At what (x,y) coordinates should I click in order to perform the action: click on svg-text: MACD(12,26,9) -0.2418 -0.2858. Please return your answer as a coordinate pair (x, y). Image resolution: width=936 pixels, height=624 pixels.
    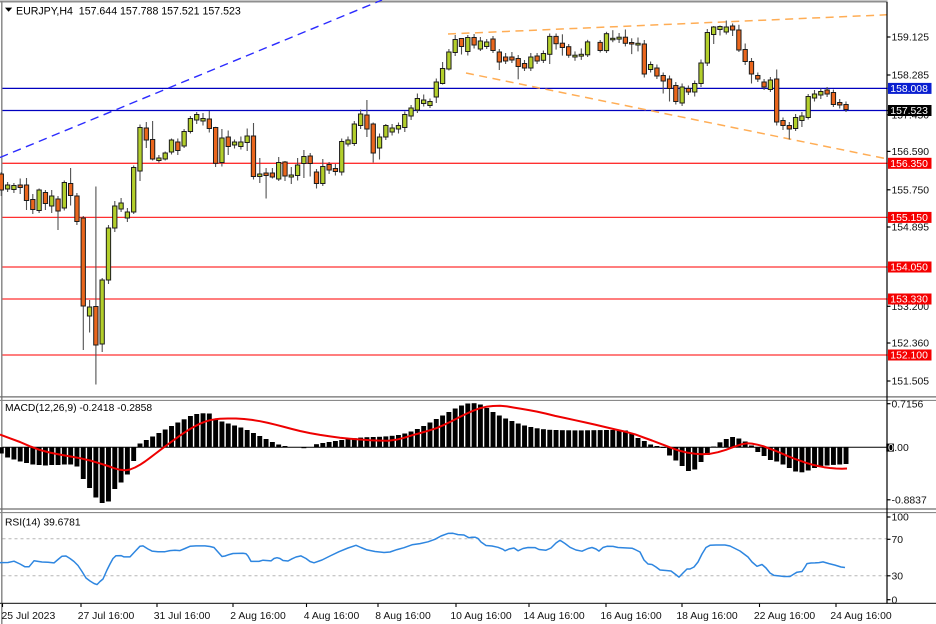
    Looking at the image, I should click on (78, 408).